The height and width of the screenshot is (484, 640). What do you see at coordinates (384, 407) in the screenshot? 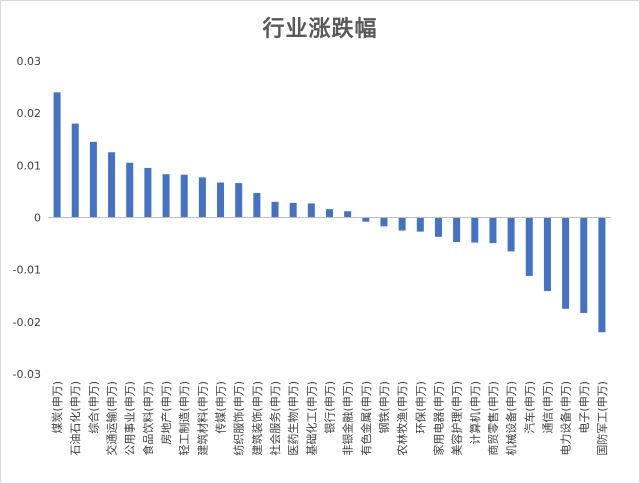
I see `category-label: 钢铁(申万)` at bounding box center [384, 407].